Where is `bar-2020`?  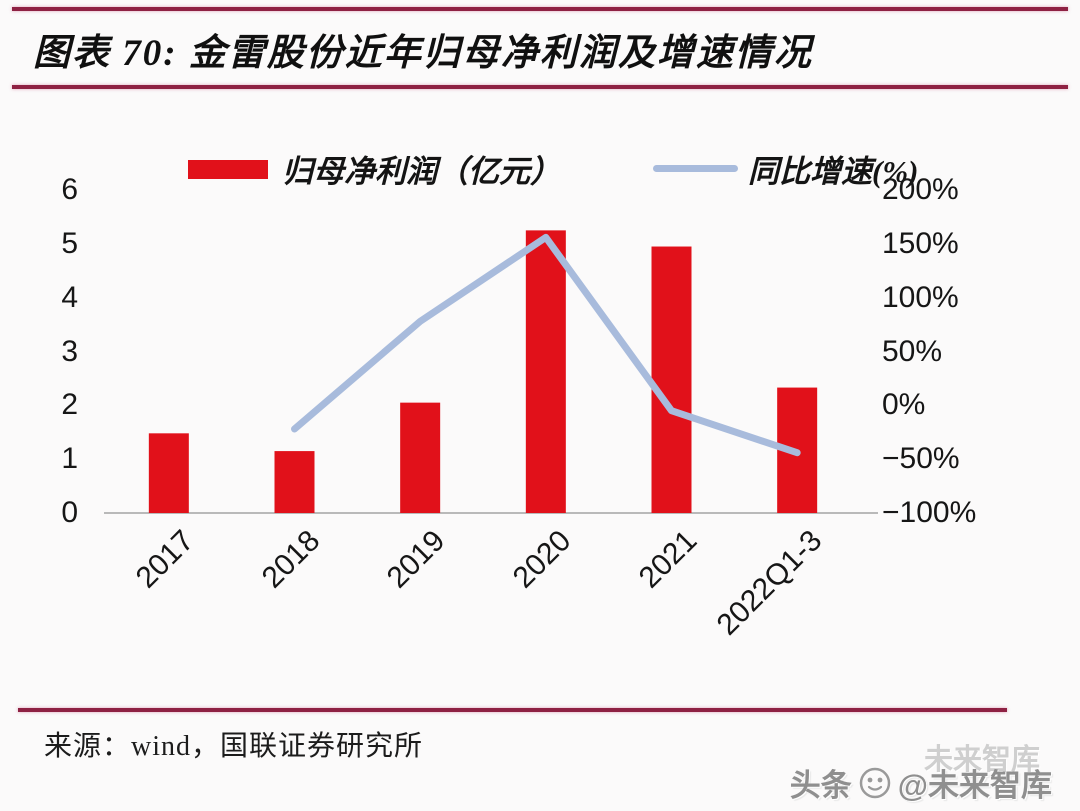 bar-2020 is located at coordinates (545, 371).